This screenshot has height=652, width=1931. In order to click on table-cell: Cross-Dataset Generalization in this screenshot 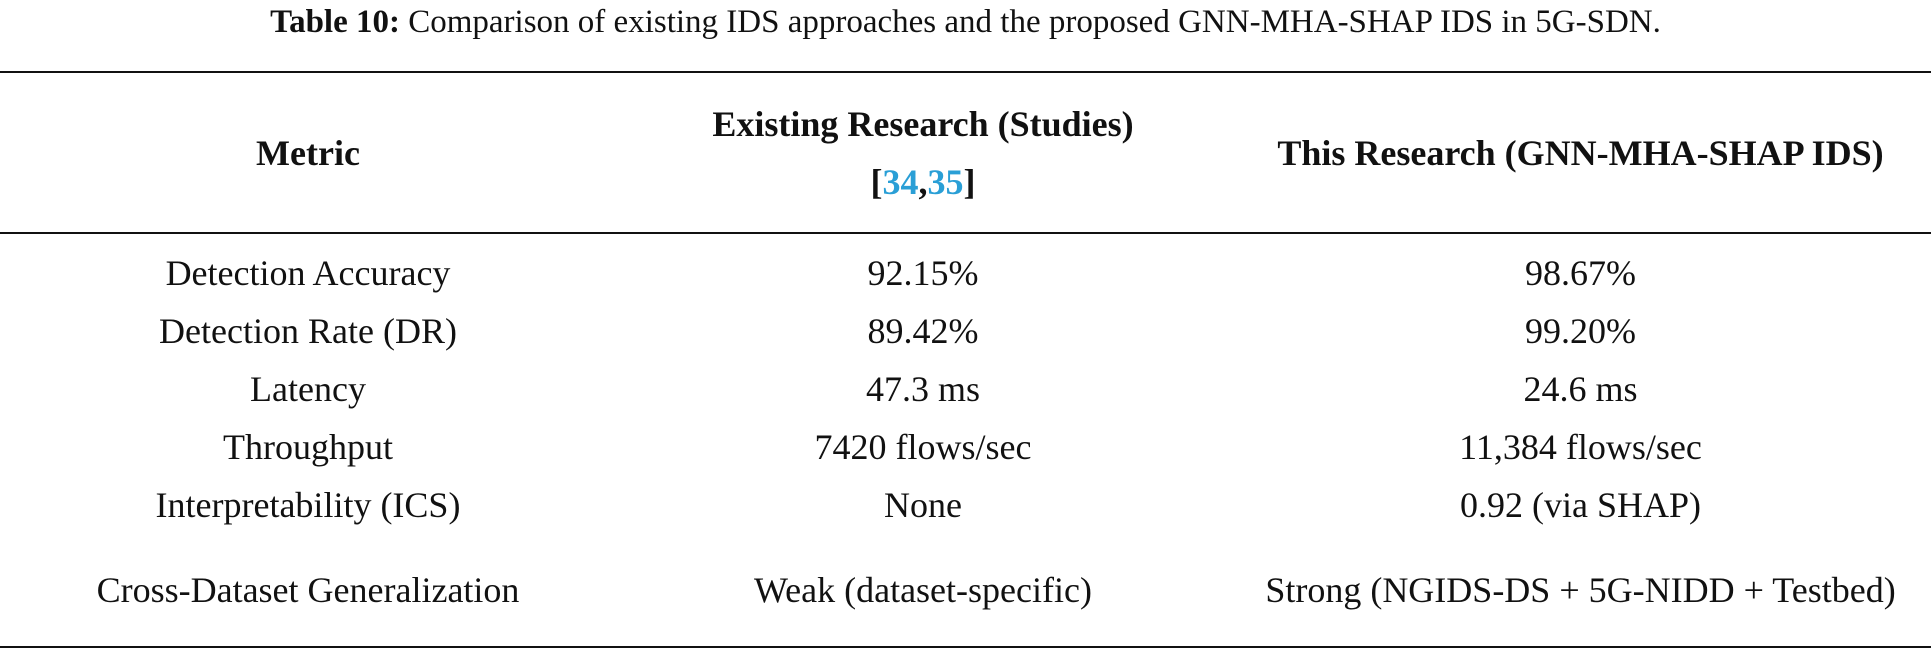, I will do `click(308, 590)`.